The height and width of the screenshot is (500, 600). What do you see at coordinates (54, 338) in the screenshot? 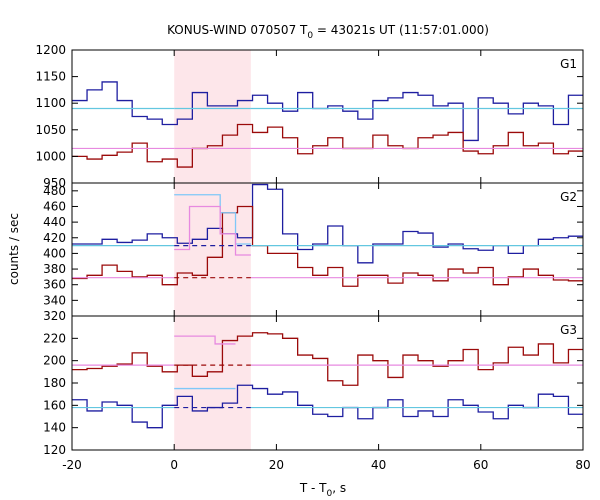
I see `y-tick-label: 220` at bounding box center [54, 338].